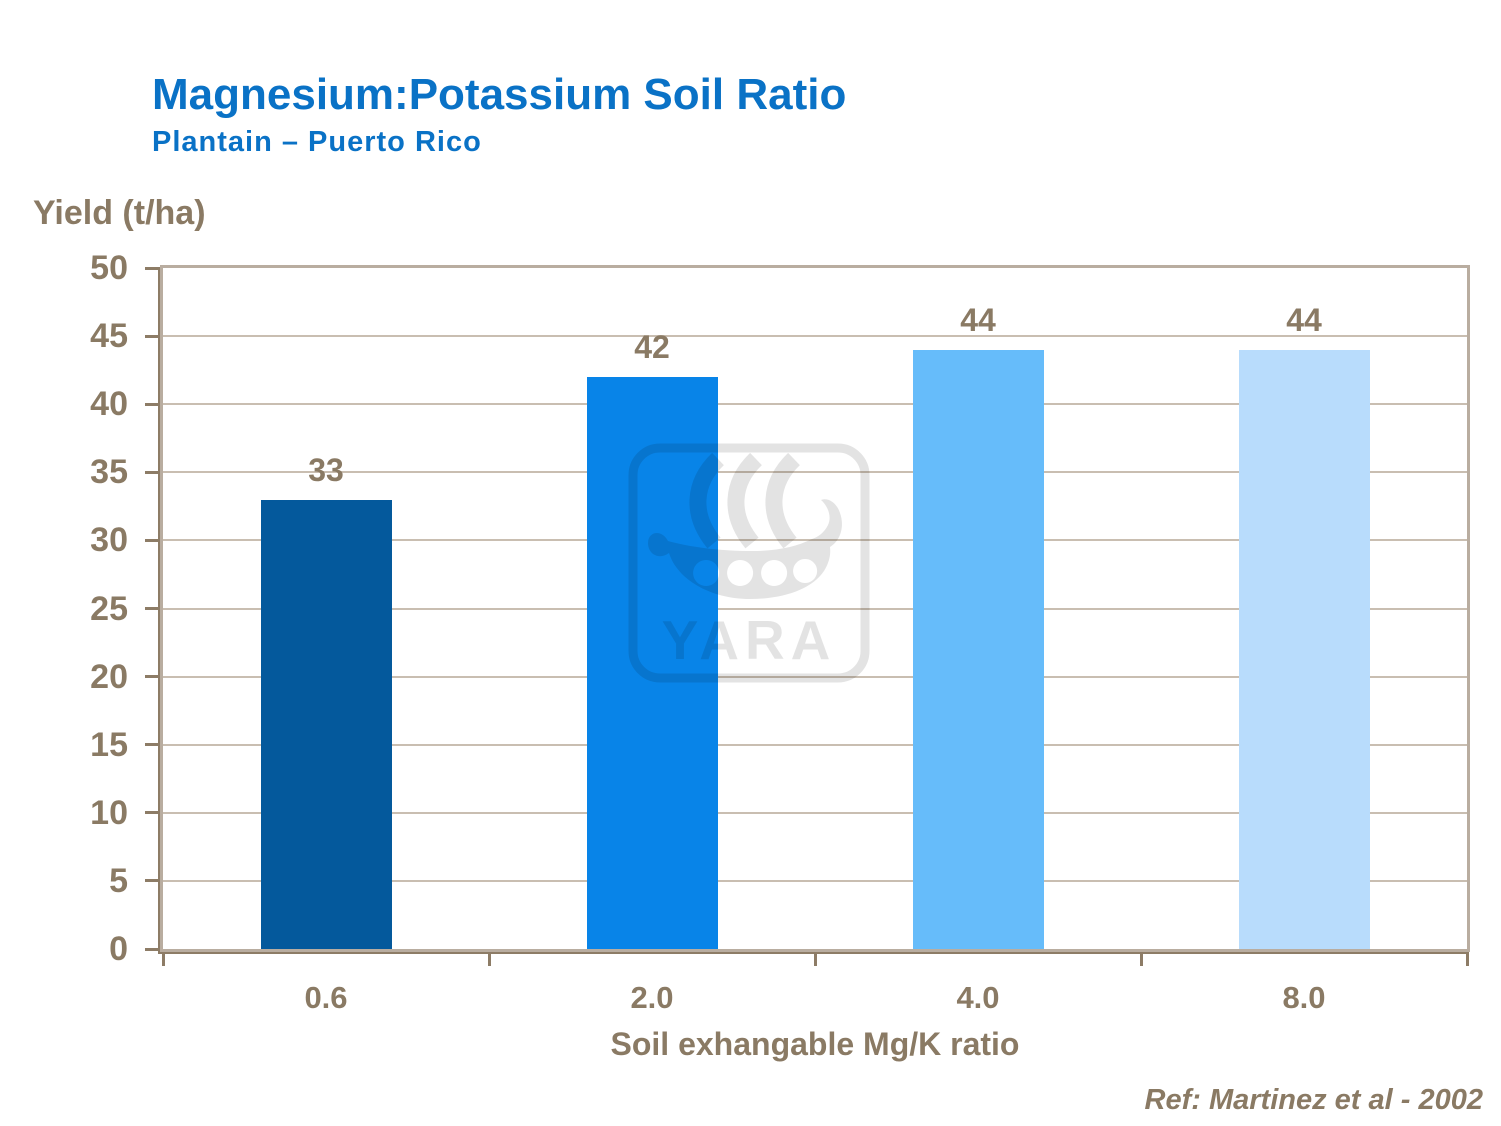  Describe the element at coordinates (118, 880) in the screenshot. I see `y-tick-label: 5` at that location.